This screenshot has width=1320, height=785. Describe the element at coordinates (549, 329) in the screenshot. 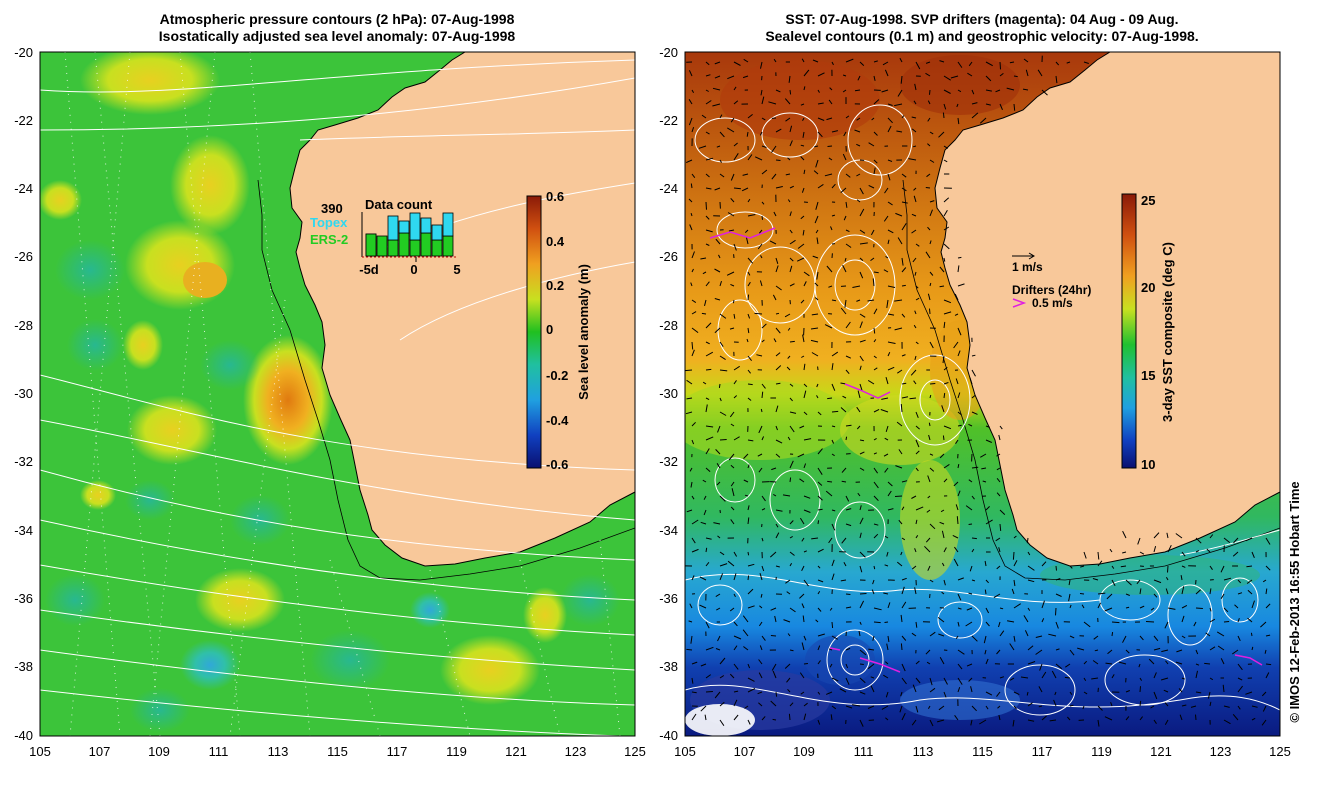

I see `sla-colorbar-tick: 0` at that location.